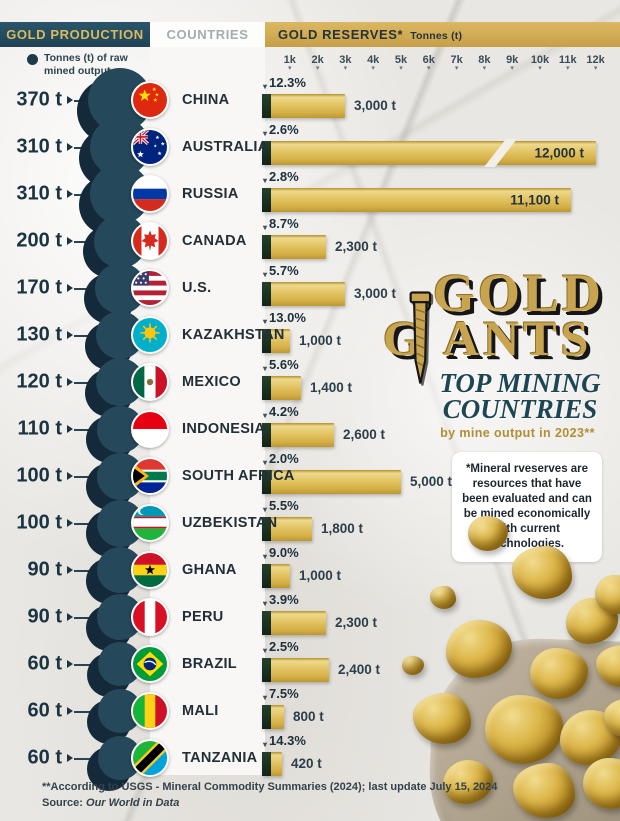  Describe the element at coordinates (364, 434) in the screenshot. I see `reserves-value: 2,600 t` at that location.